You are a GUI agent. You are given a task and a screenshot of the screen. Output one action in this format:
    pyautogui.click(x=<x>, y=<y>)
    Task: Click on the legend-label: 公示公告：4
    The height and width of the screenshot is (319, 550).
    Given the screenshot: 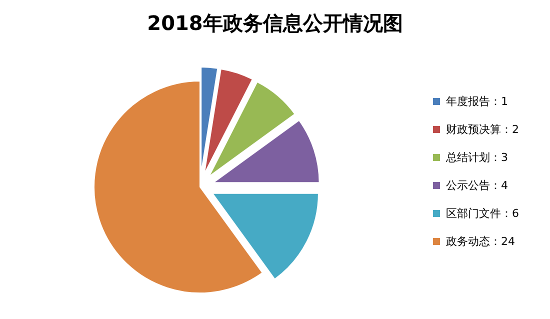 What is the action you would take?
    pyautogui.click(x=477, y=185)
    